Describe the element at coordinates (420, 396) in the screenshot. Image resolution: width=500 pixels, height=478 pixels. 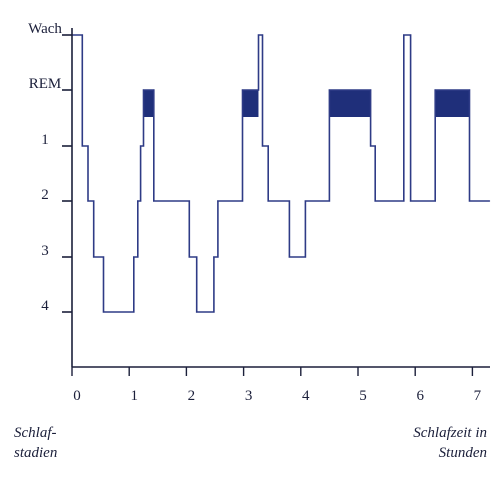
I see `x-tick-label-6: 6` at that location.